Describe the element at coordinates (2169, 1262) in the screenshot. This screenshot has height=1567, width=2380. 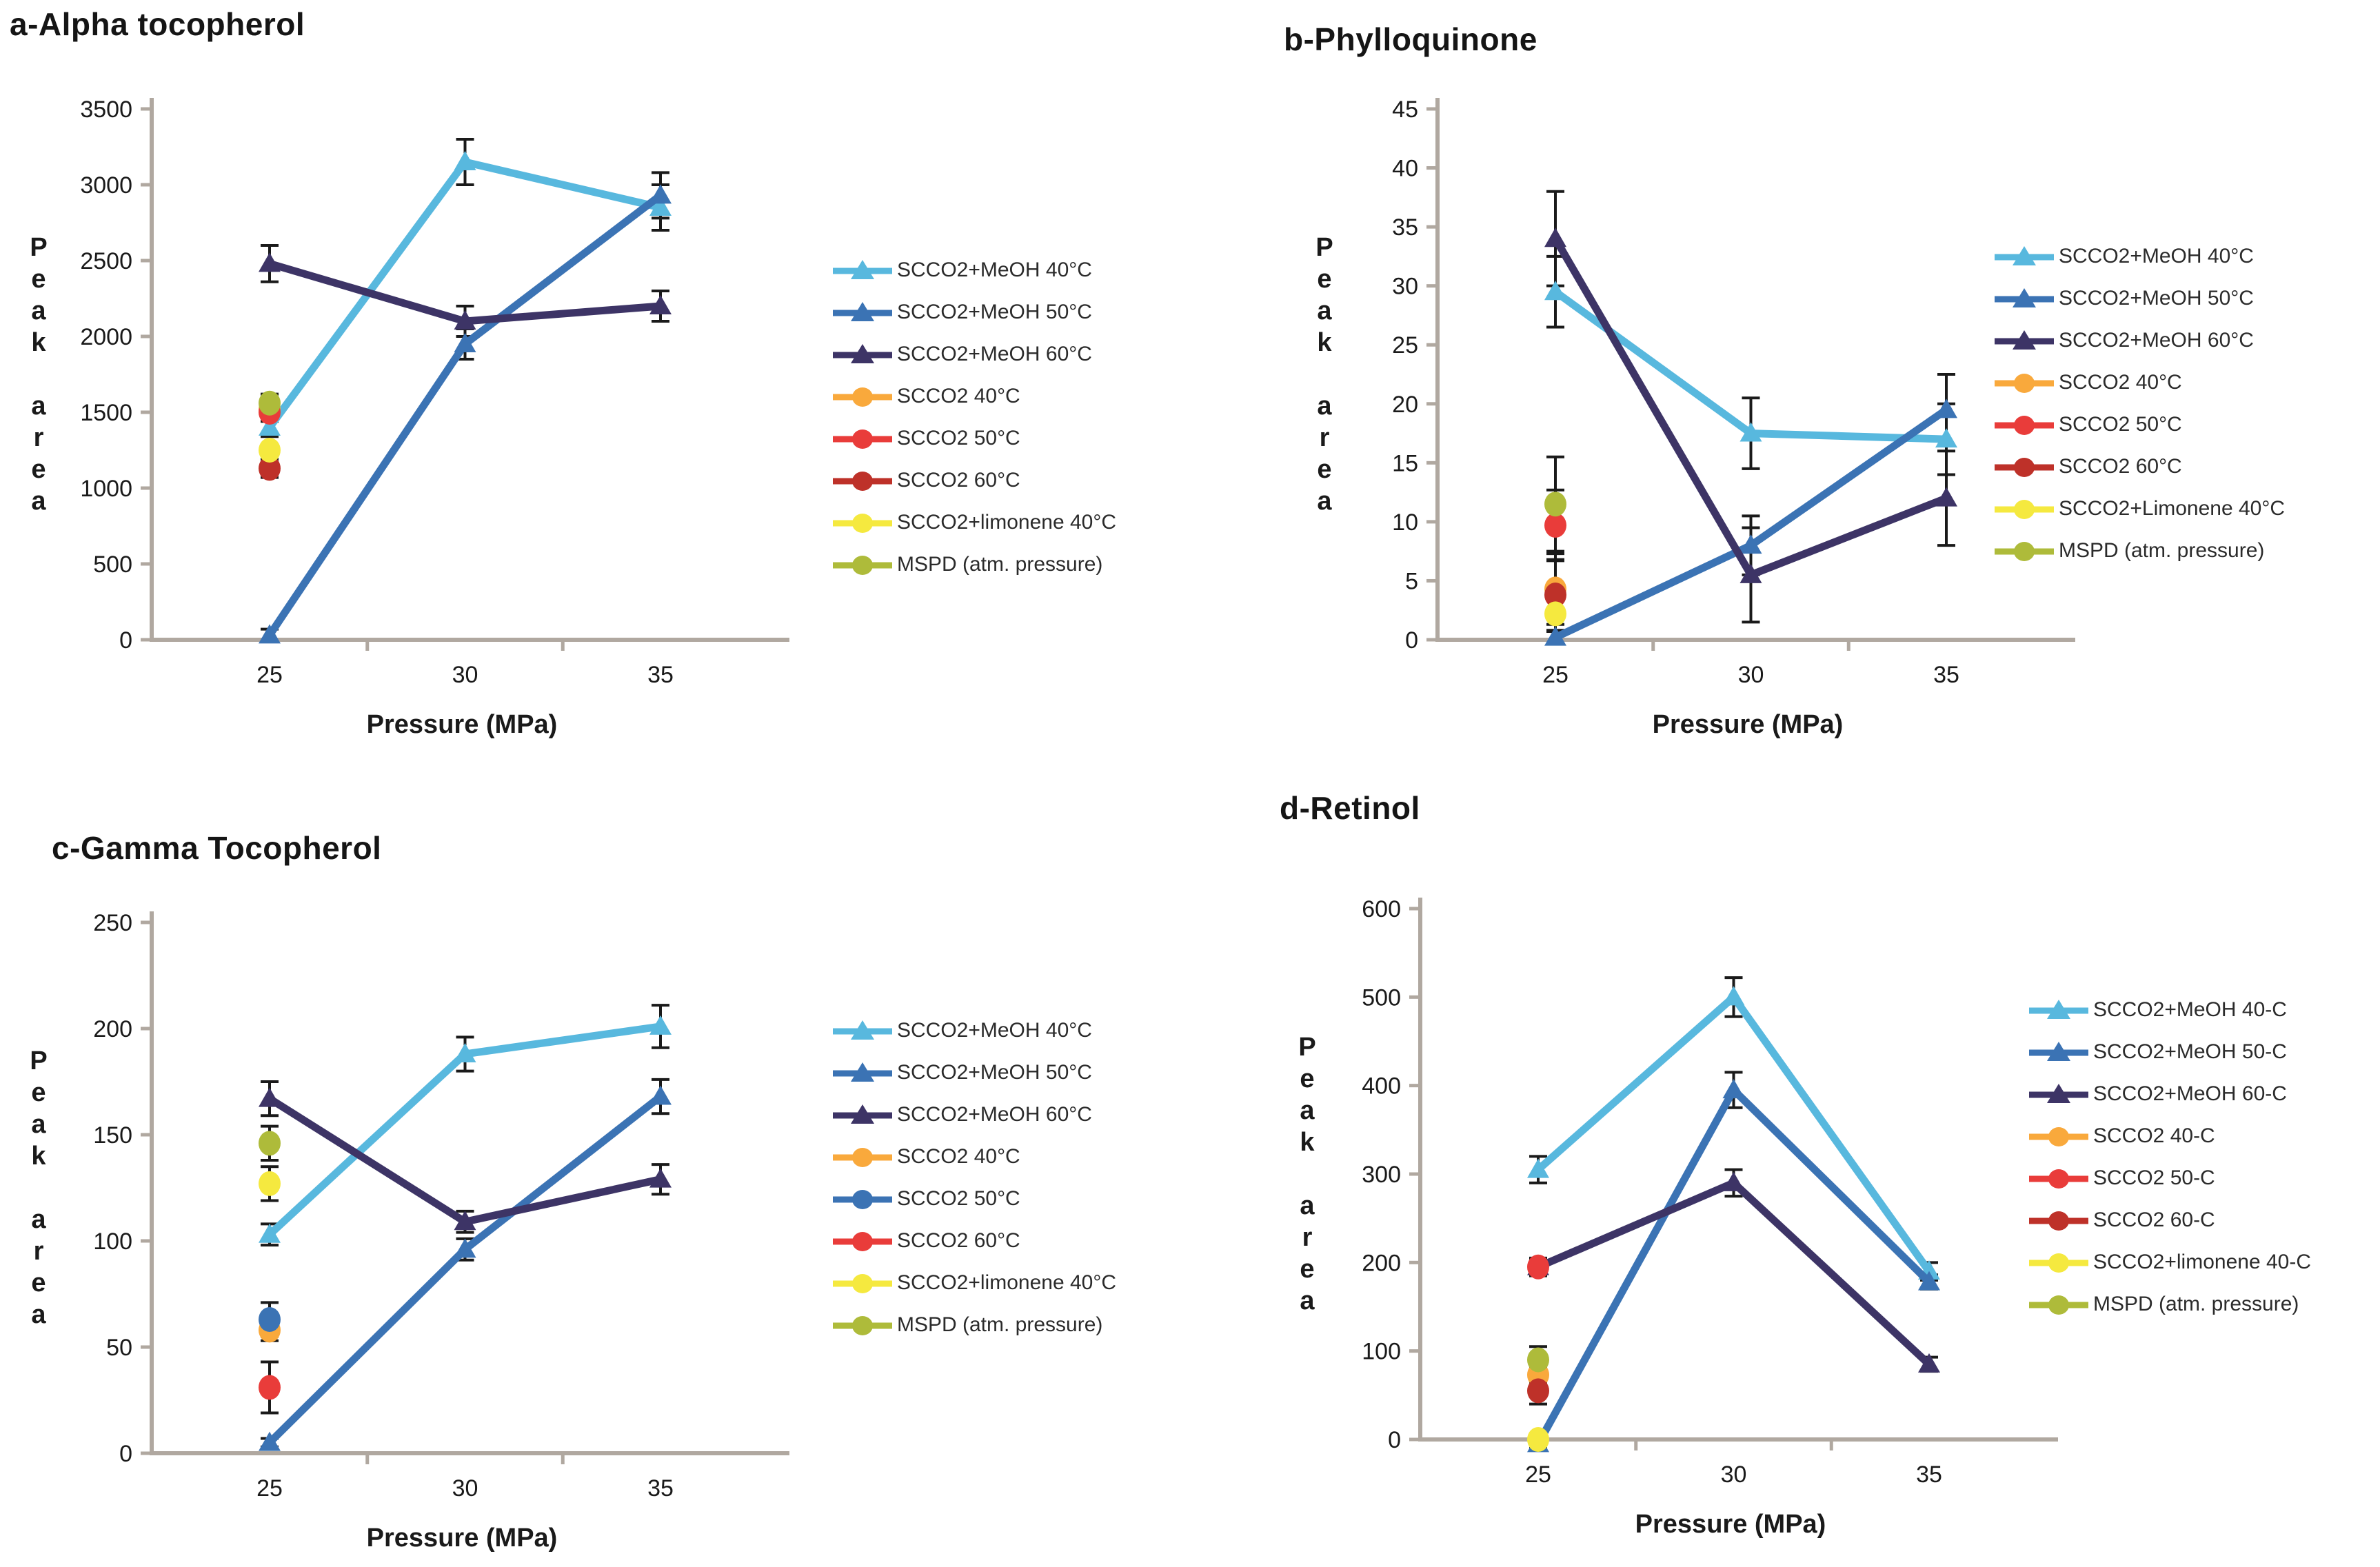
I see `legend-item: SCCO2+limonene 40-C` at that location.